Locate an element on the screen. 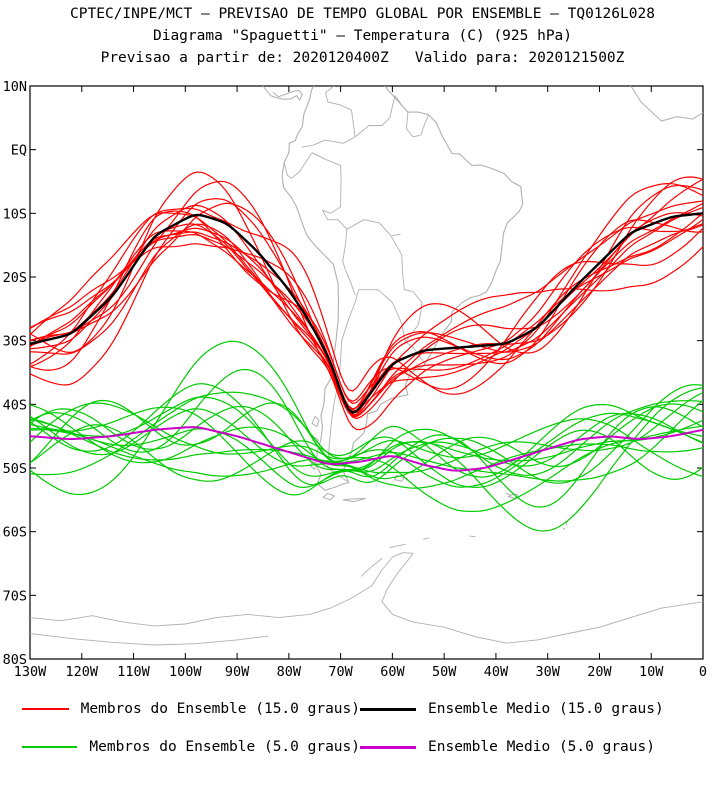  x-tick-label: 70W is located at coordinates (340, 671).